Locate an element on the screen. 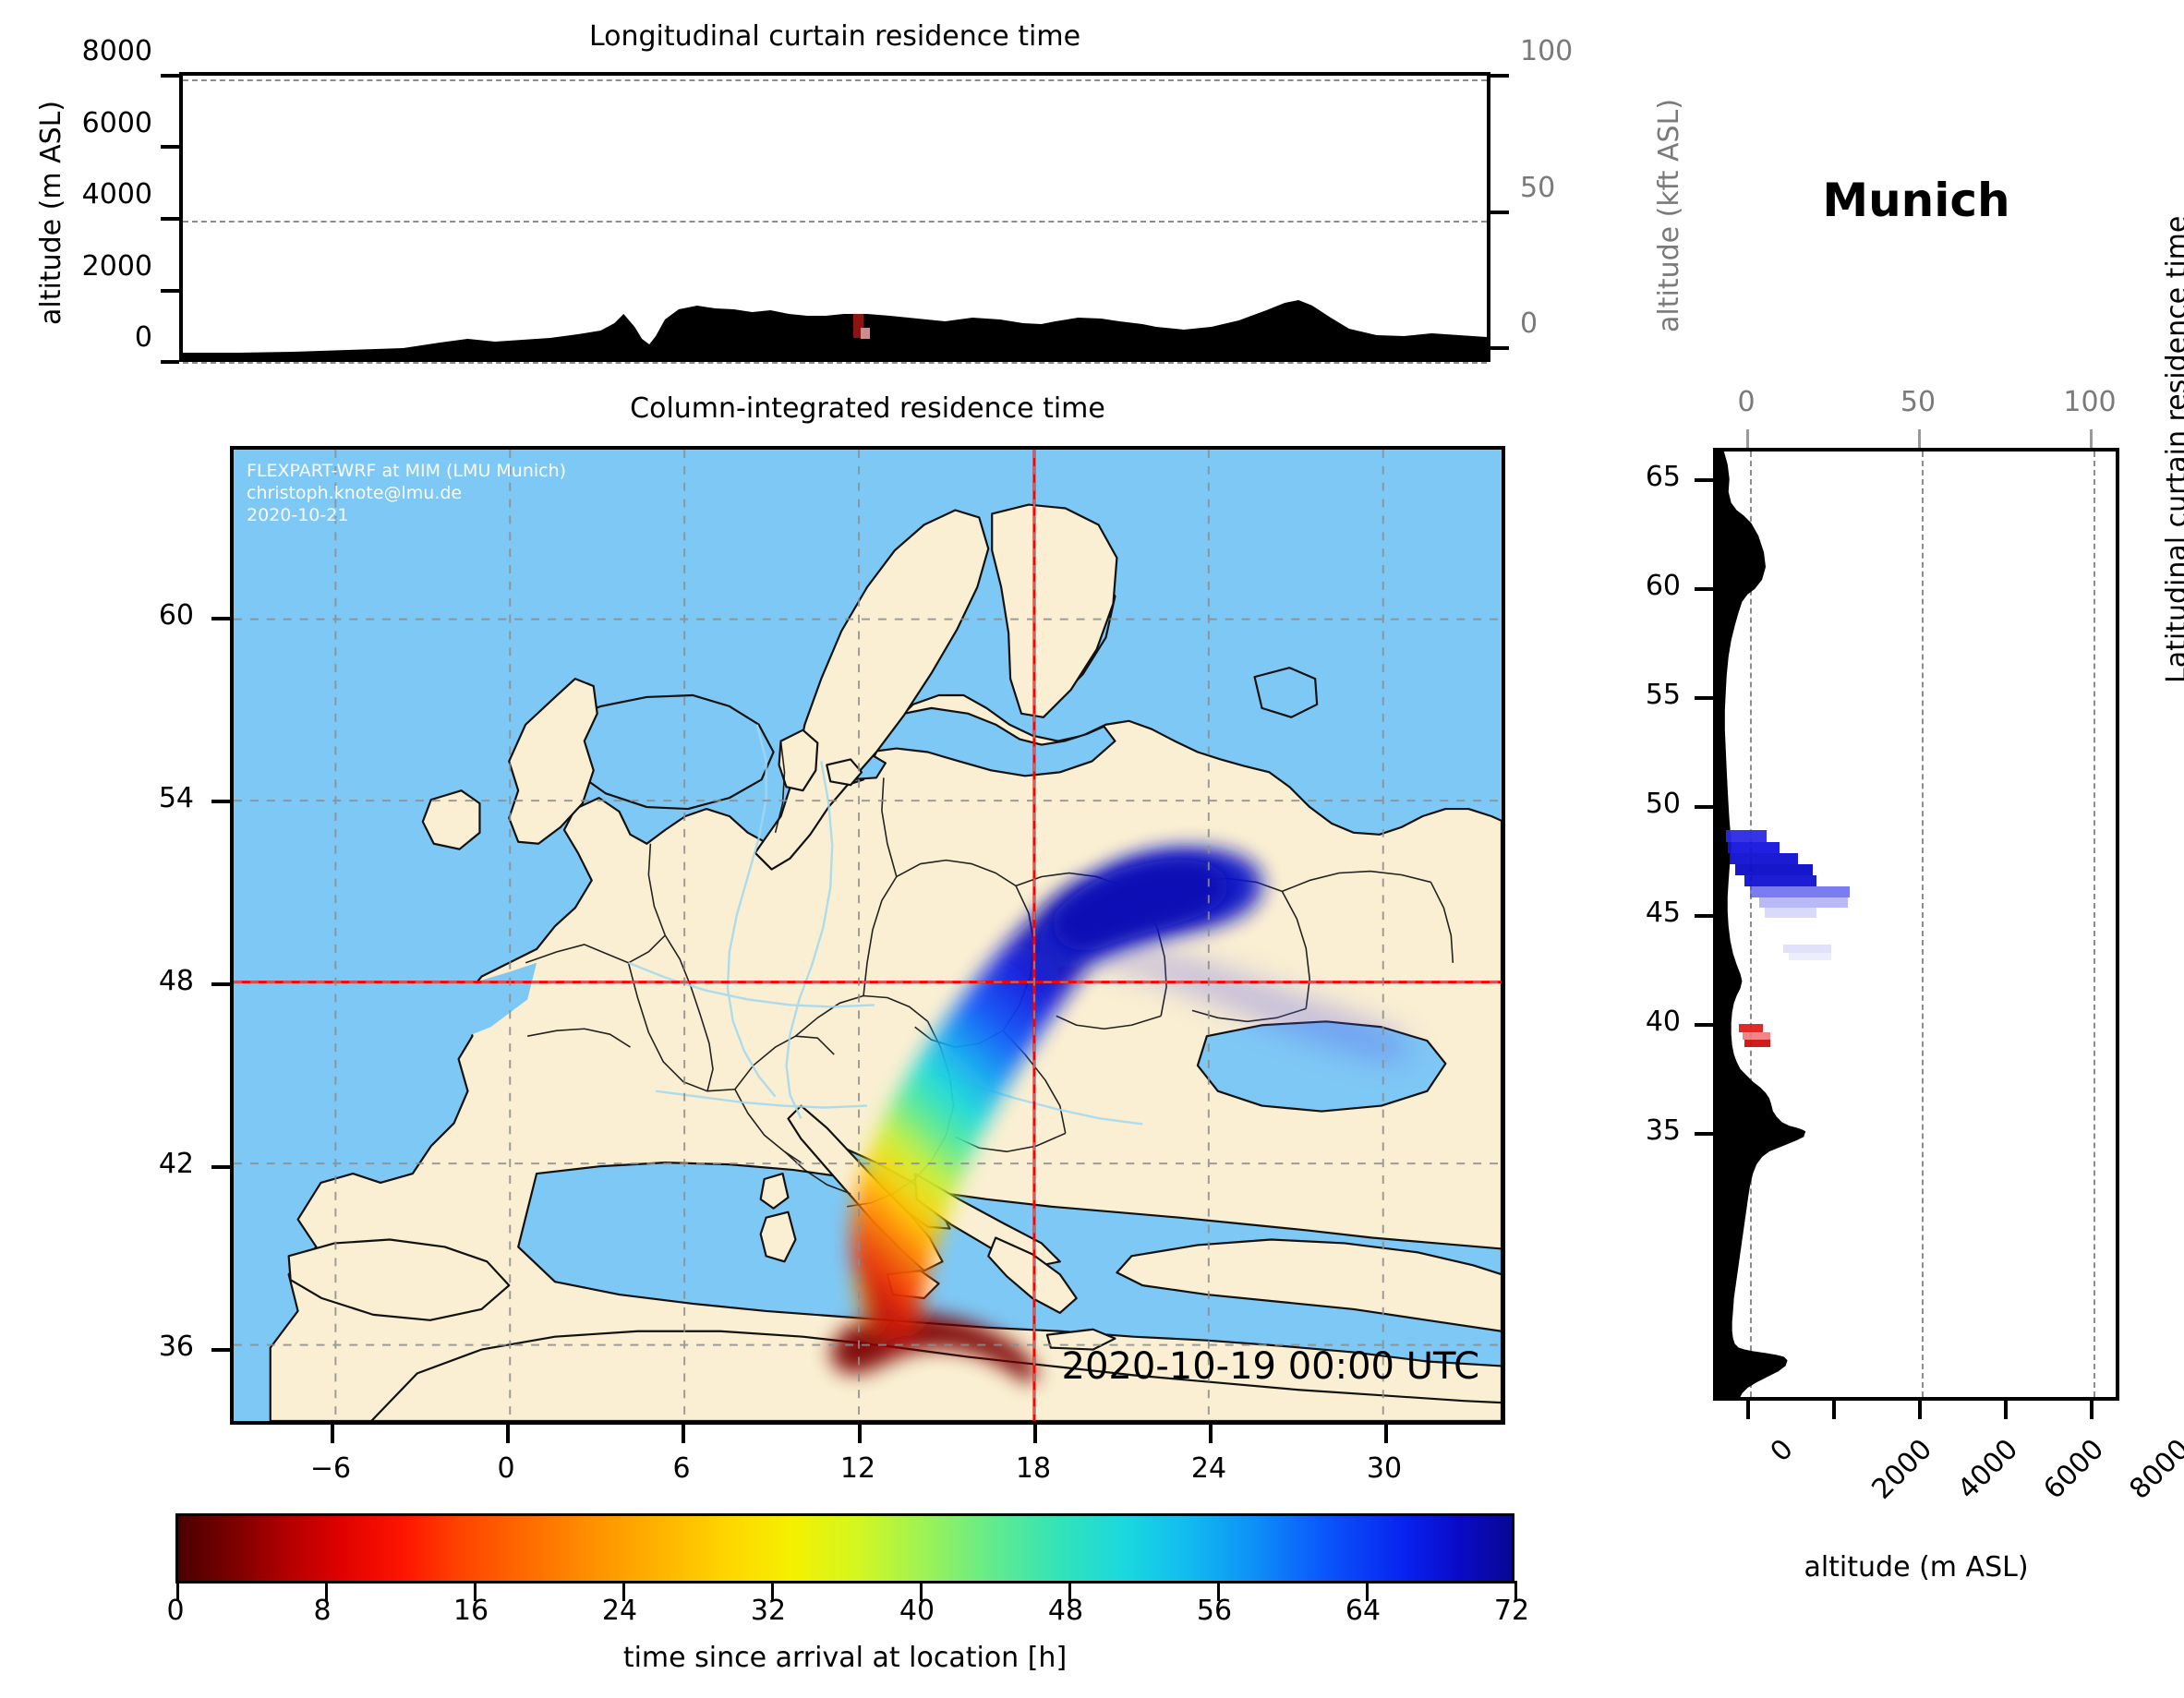 This screenshot has width=2184, height=1698. right-xtick-2000: 2000 is located at coordinates (1902, 1469).